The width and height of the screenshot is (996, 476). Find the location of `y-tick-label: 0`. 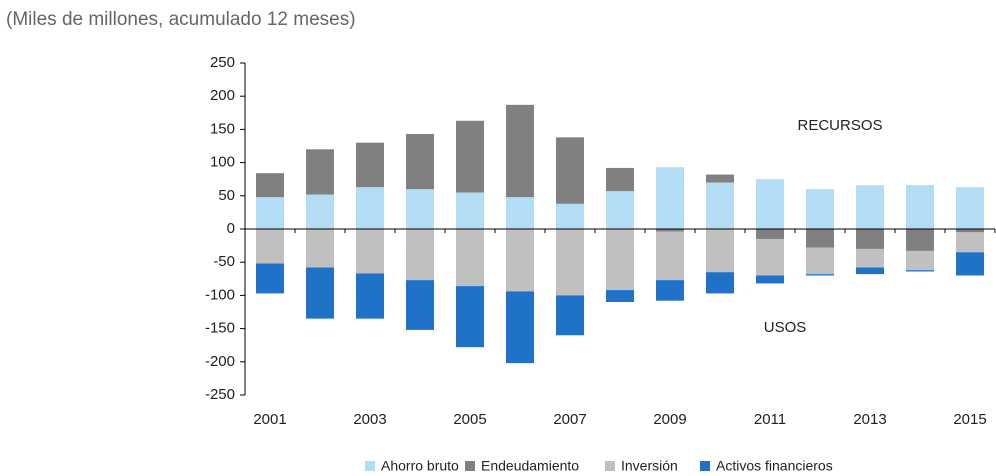

y-tick-label: 0 is located at coordinates (231, 228).